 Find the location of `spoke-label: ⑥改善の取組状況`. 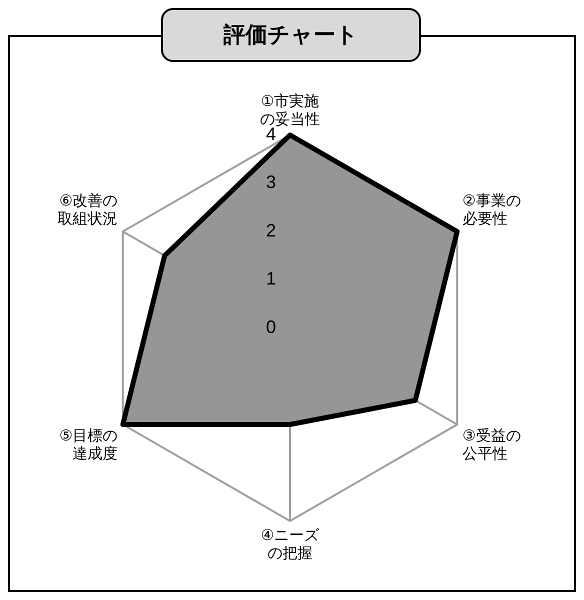

spoke-label: ⑥改善の取組状況 is located at coordinates (88, 209).